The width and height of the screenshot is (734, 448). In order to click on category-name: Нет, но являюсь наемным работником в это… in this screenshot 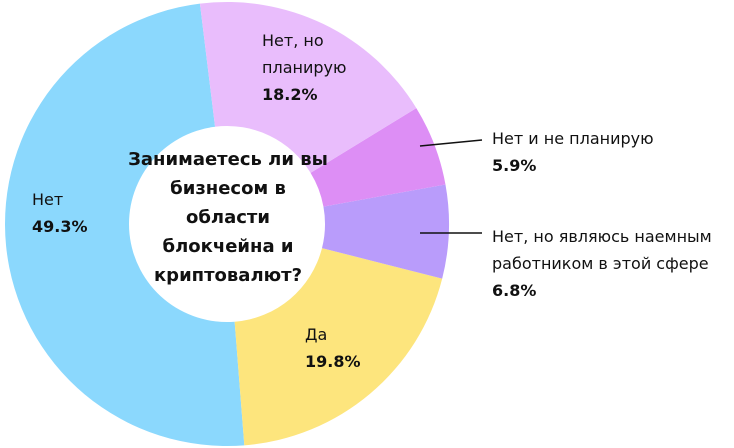, I will do `click(602, 250)`.